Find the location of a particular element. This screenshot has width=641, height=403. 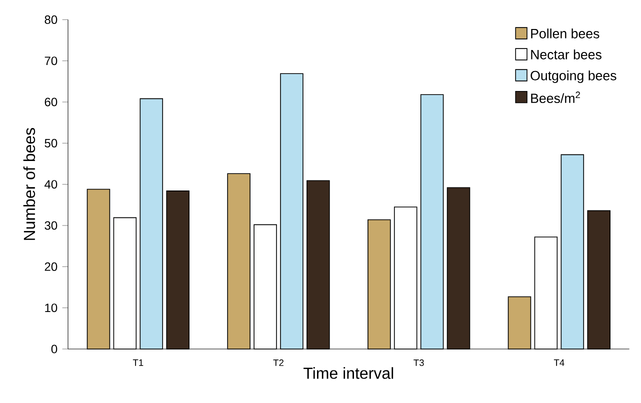

x-axis-title: Time interval is located at coordinates (349, 373).